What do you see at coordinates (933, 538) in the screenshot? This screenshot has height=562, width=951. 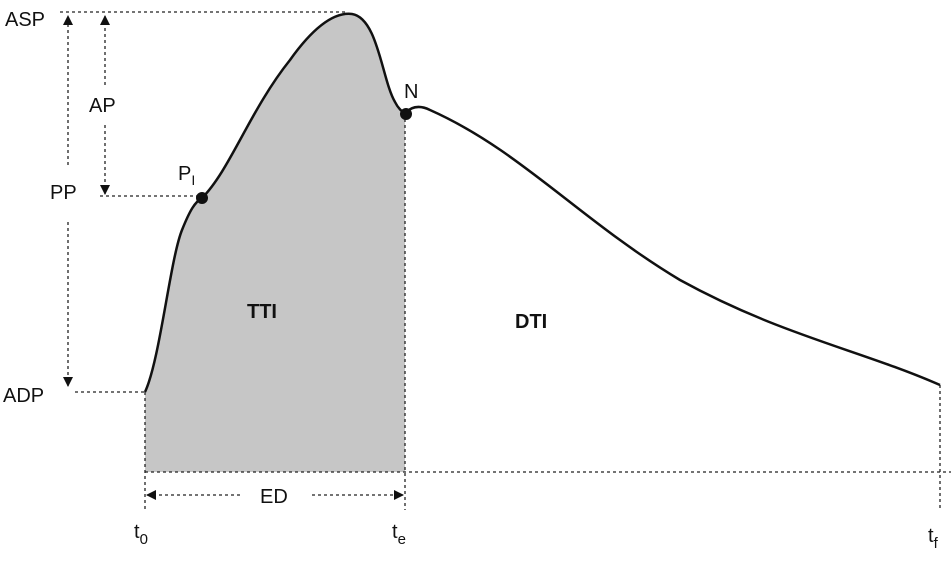 I see `tf-label: tf` at bounding box center [933, 538].